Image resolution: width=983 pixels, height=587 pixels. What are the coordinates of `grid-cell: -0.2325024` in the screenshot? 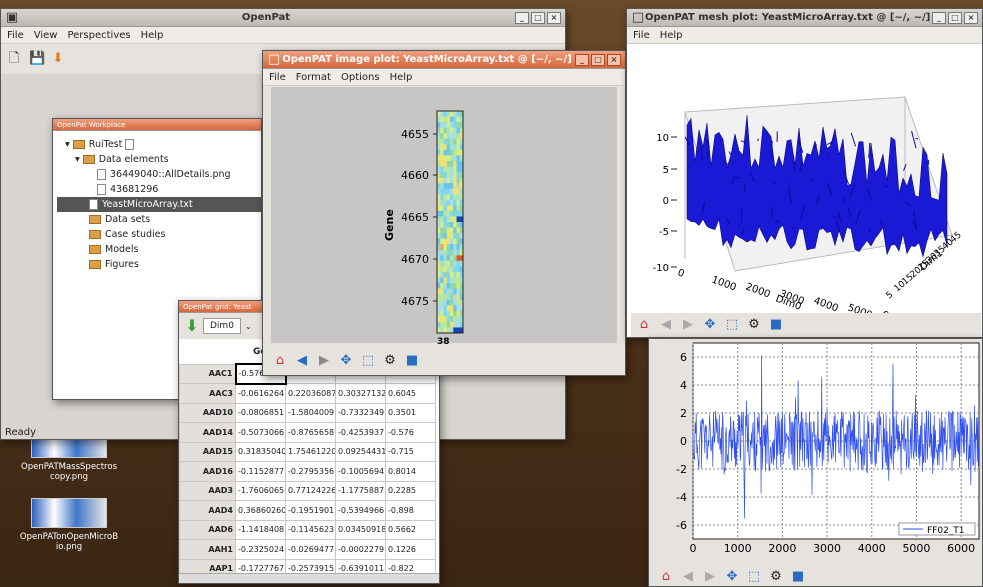 It's located at (260, 549).